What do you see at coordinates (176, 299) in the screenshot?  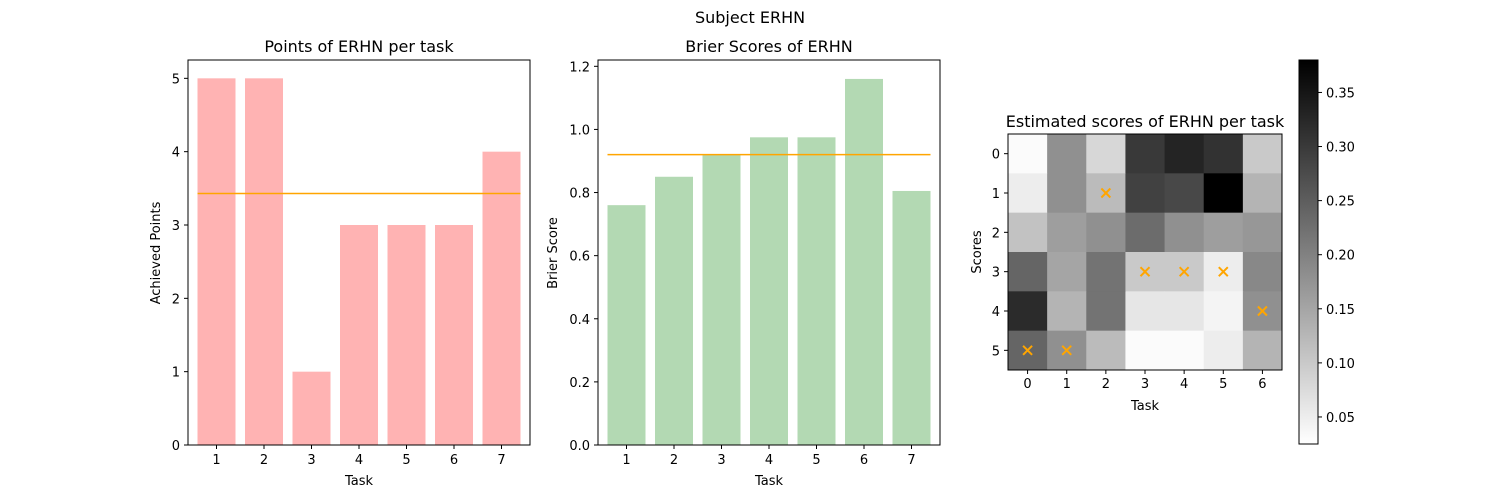 I see `points-y-tick-label: 2` at bounding box center [176, 299].